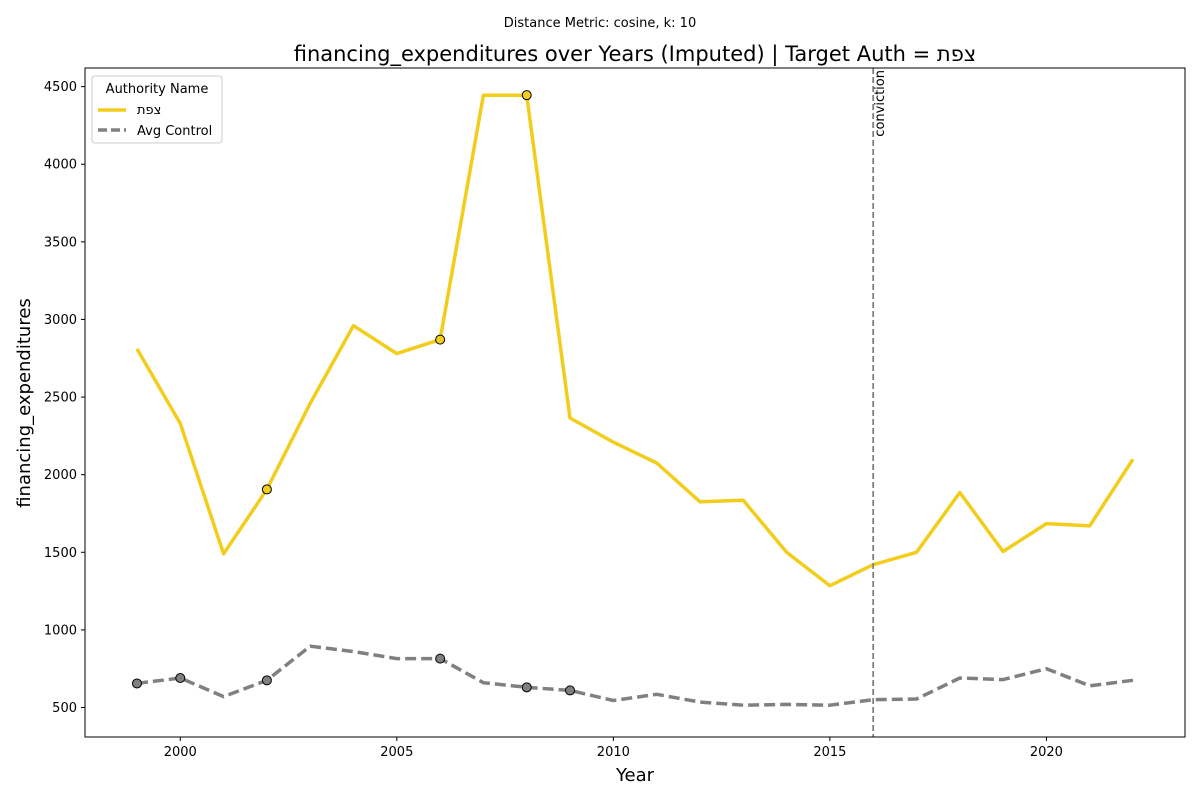 This screenshot has height=800, width=1200. What do you see at coordinates (60, 398) in the screenshot?
I see `y-tick-label: 2500` at bounding box center [60, 398].